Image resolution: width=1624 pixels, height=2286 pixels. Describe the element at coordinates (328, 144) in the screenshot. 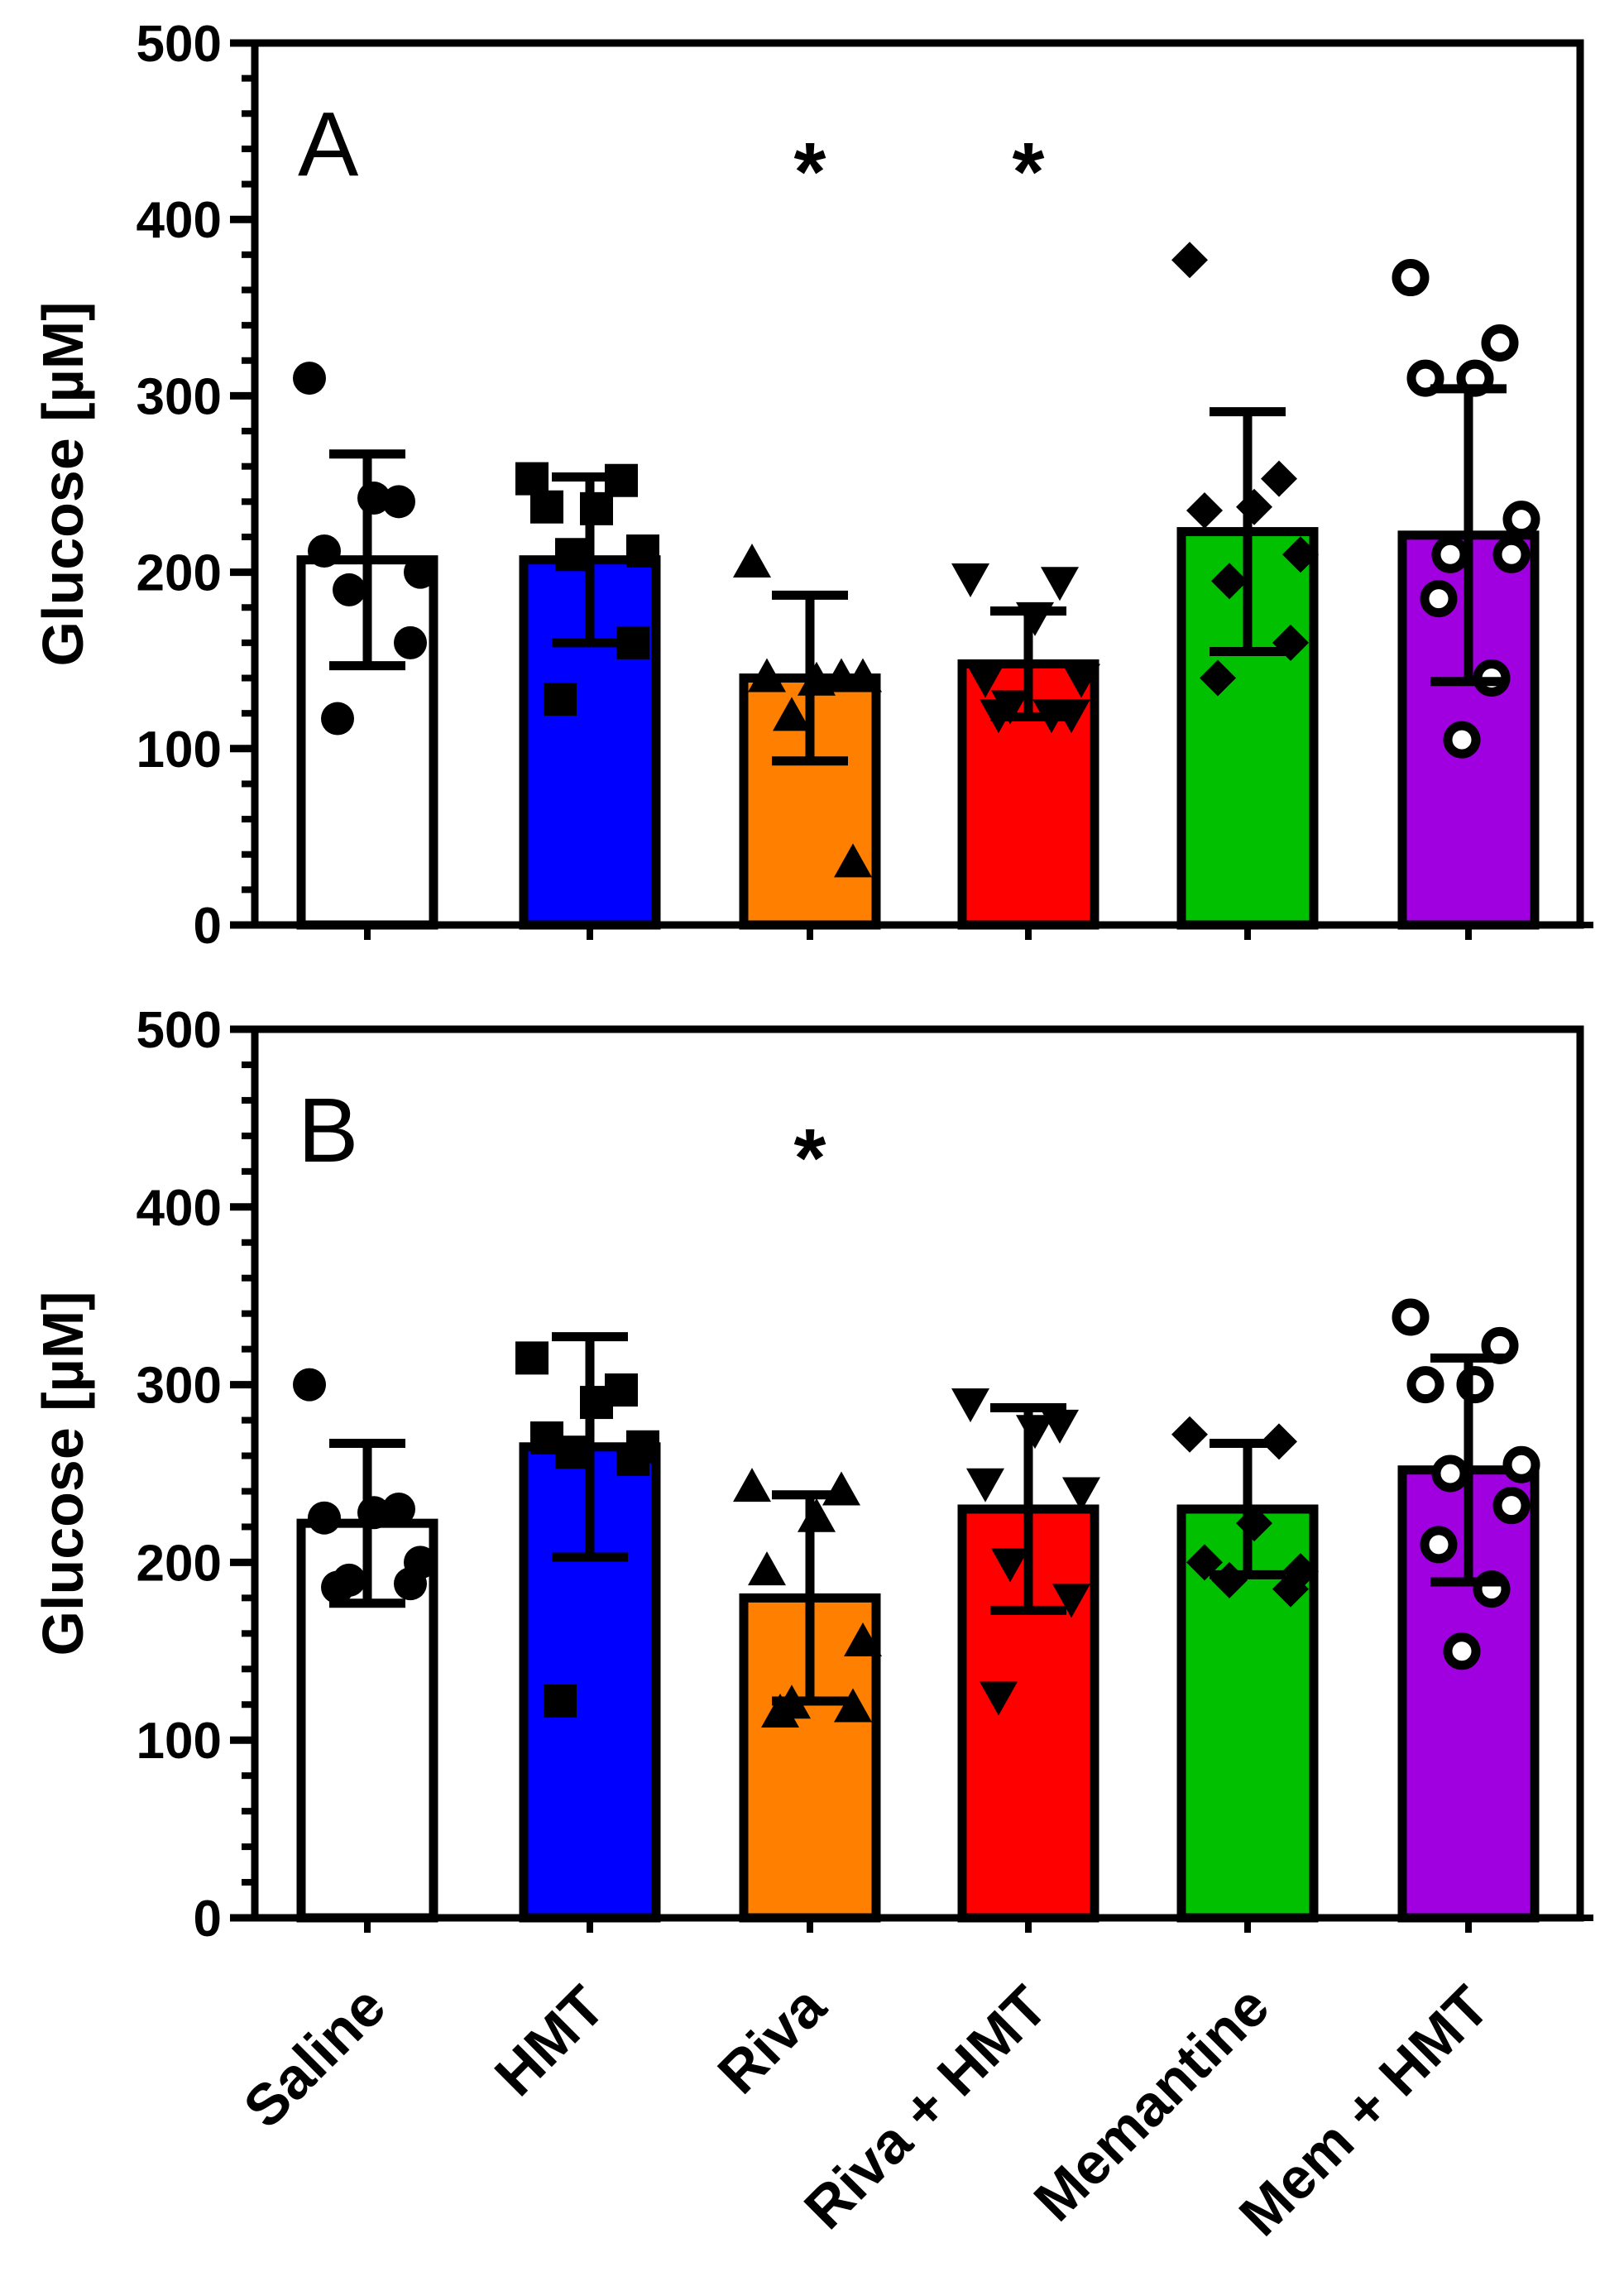

I see `panel-label: A` at that location.